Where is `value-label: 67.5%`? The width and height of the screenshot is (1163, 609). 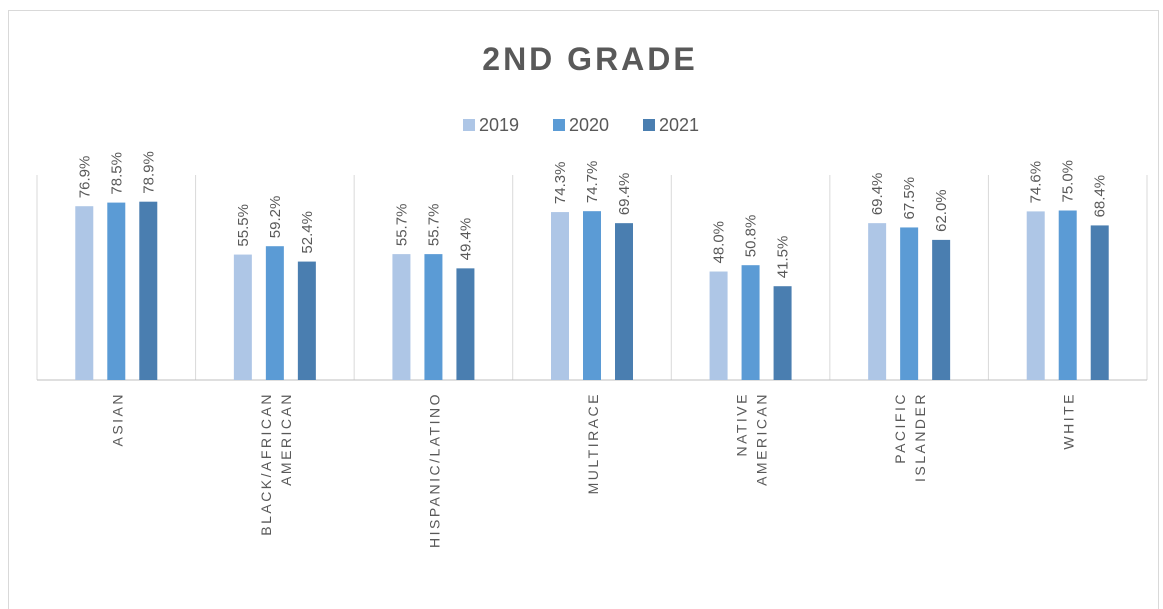
value-label: 67.5% is located at coordinates (909, 198).